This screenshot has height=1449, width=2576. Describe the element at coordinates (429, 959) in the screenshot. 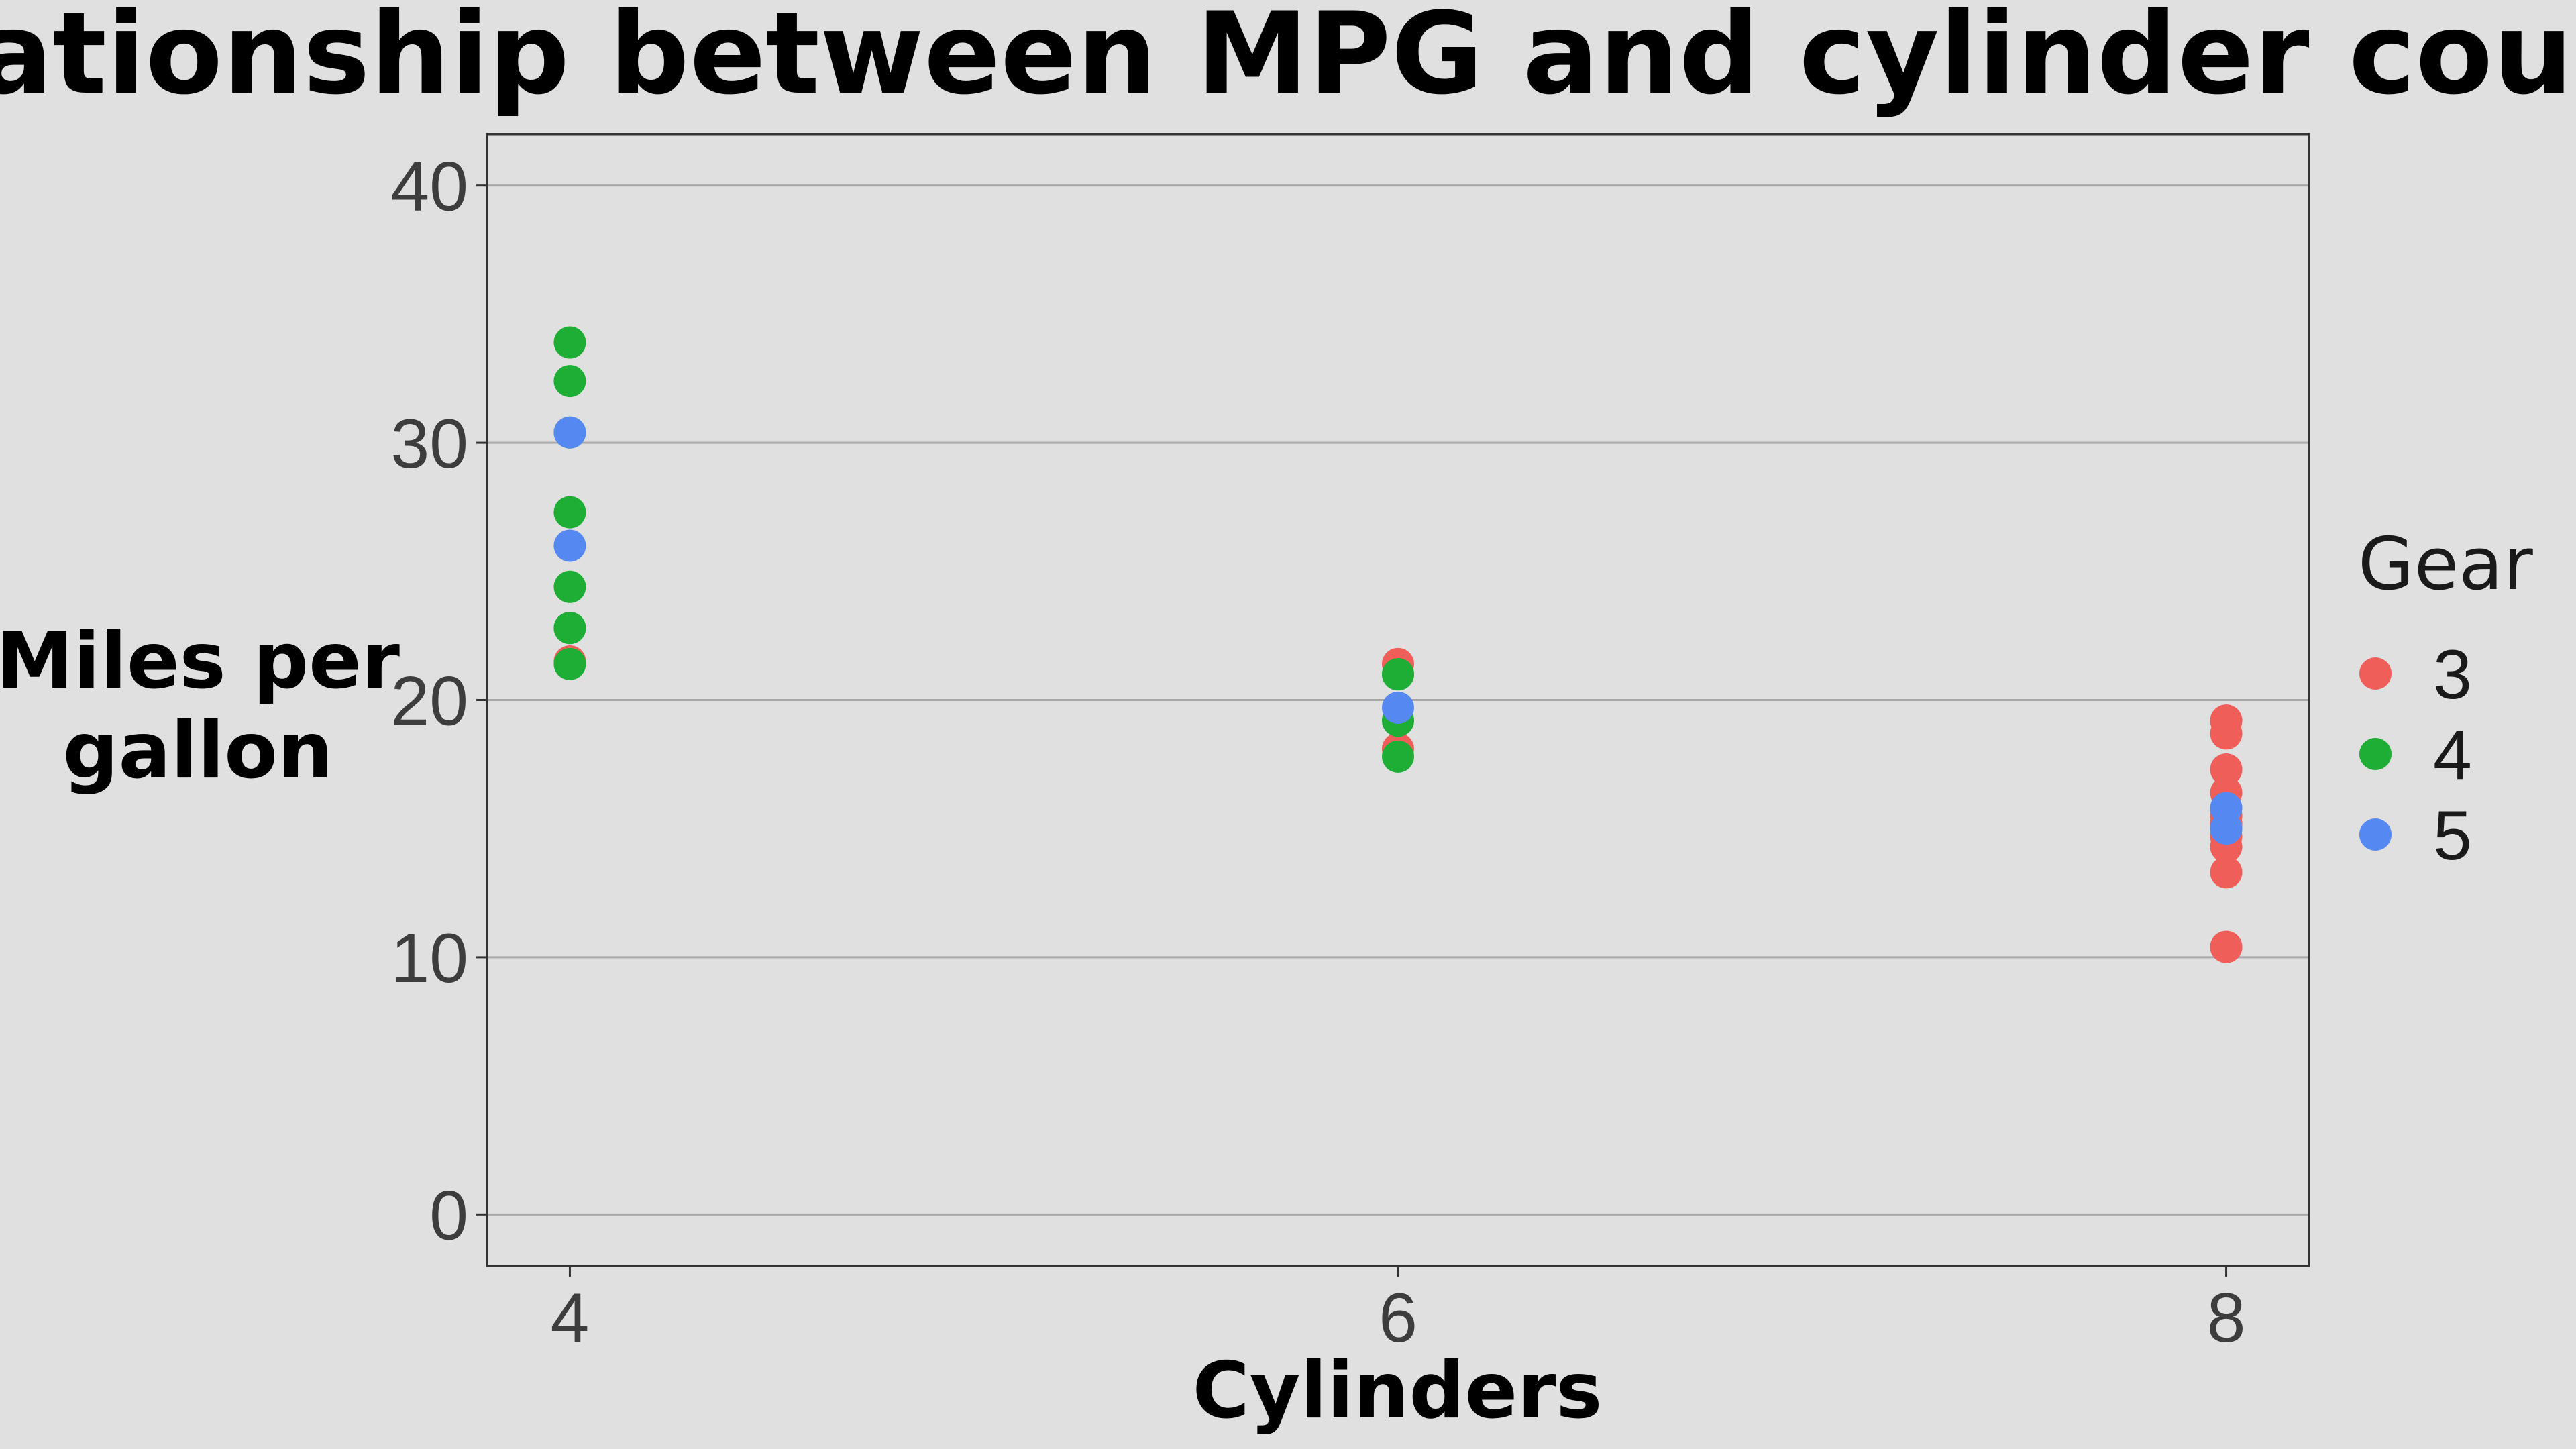

I see `y-tick-label: 10` at that location.